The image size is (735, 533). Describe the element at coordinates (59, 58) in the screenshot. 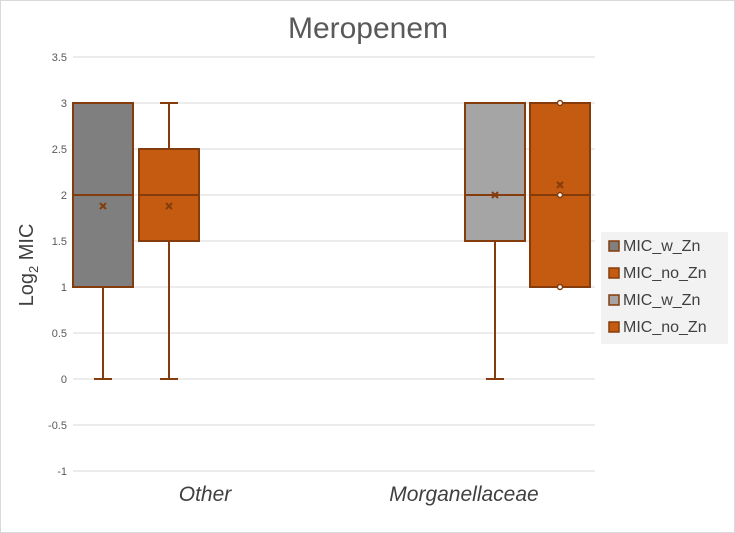

I see `y-tick-label: 3.5` at that location.